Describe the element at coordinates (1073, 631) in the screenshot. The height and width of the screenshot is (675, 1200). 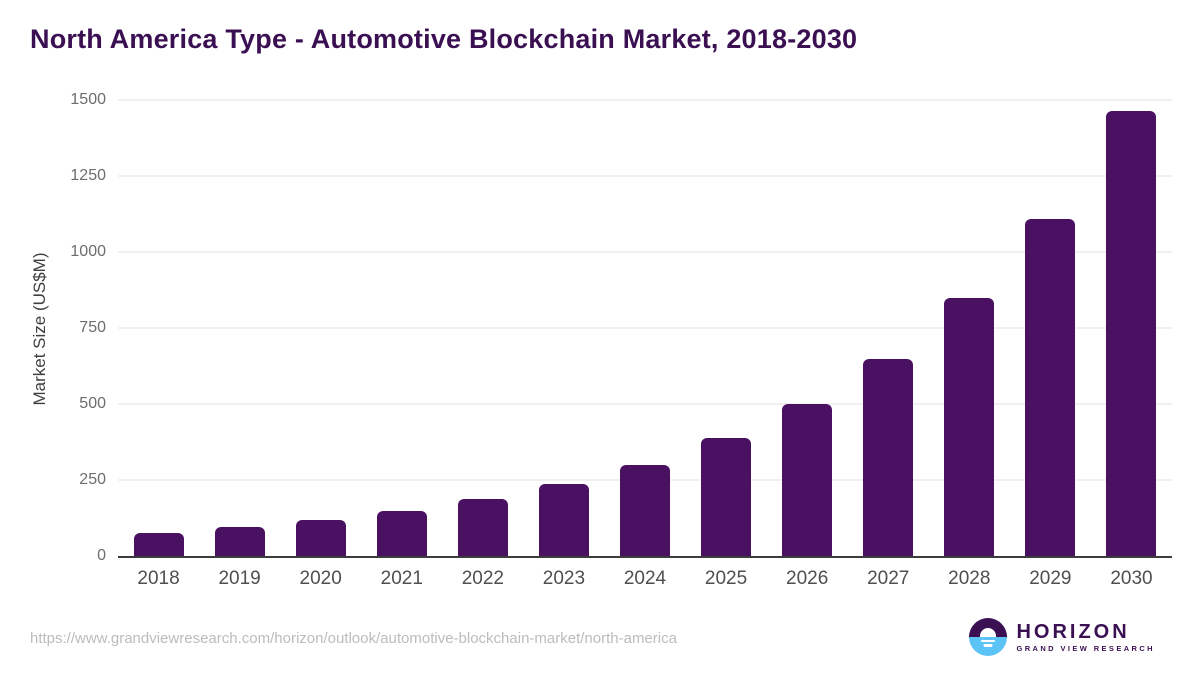
I see `logo-wordmark: HORIZON` at that location.